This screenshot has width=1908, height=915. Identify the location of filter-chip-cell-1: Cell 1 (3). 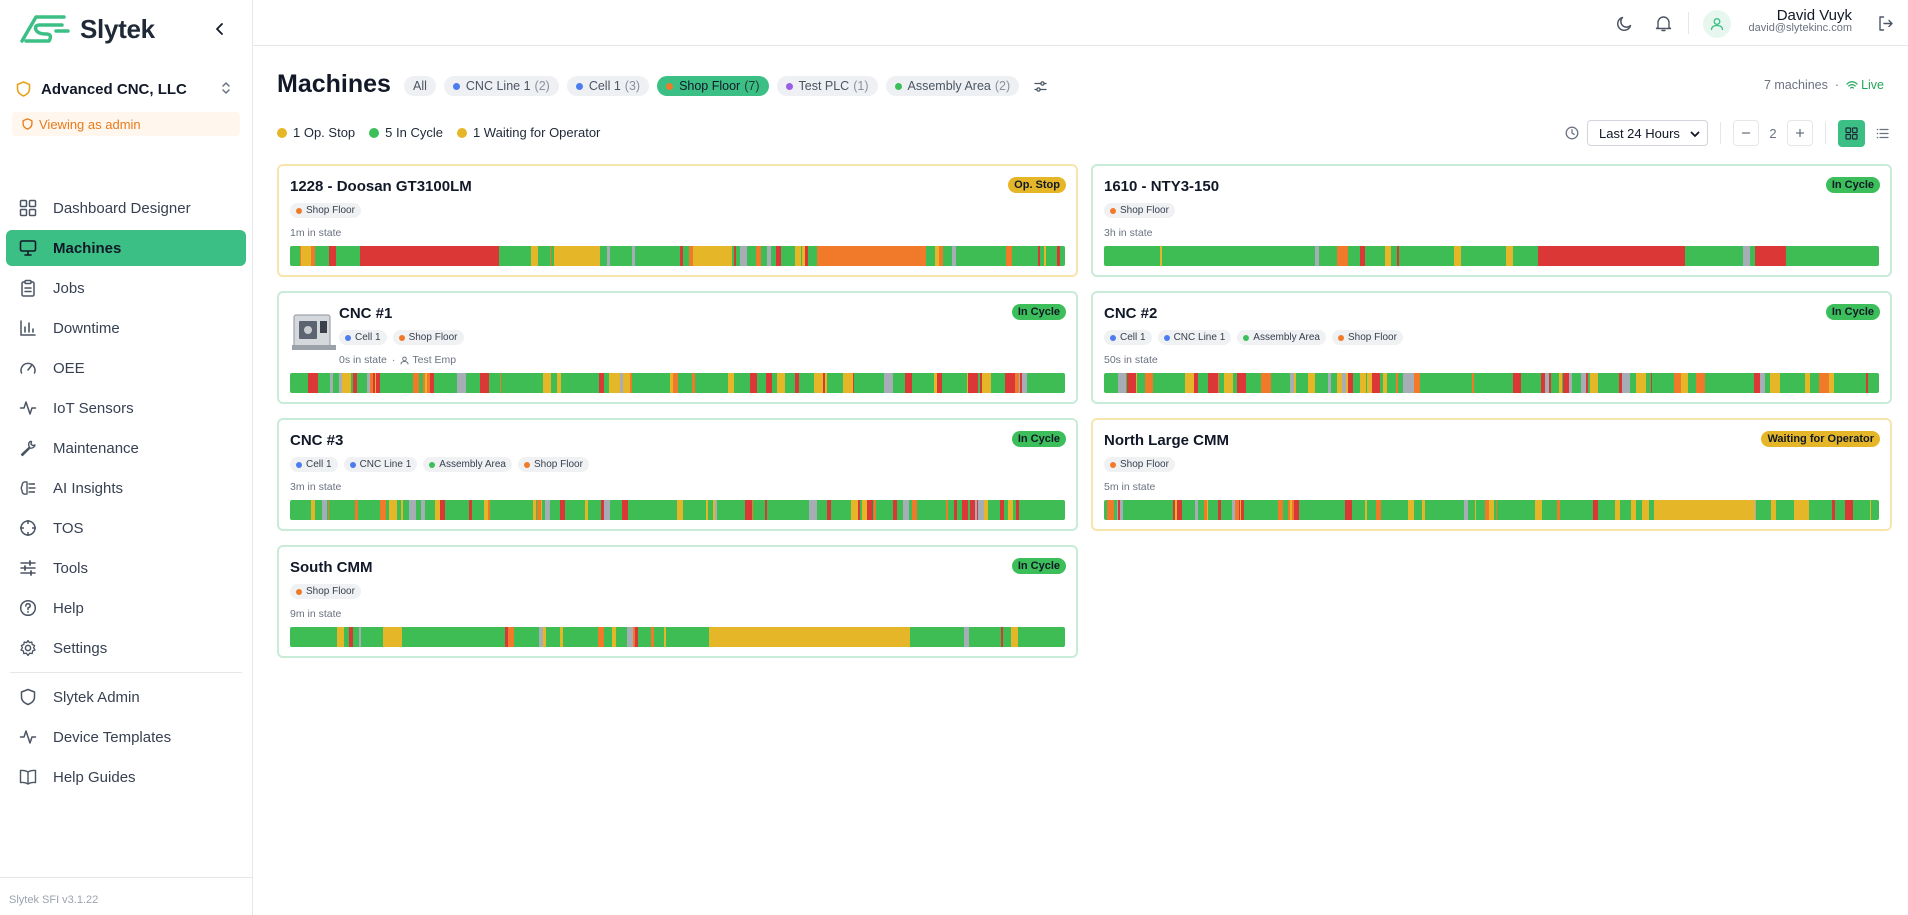
(608, 86).